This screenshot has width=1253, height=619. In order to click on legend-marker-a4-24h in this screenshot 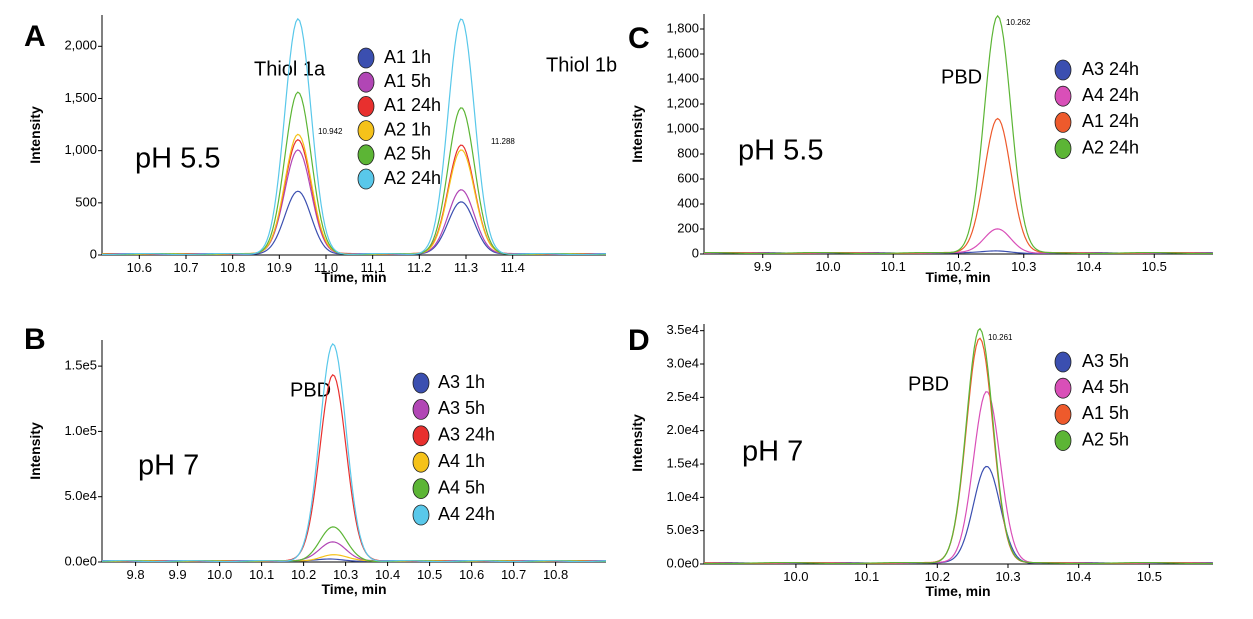, I will do `click(1063, 96)`.